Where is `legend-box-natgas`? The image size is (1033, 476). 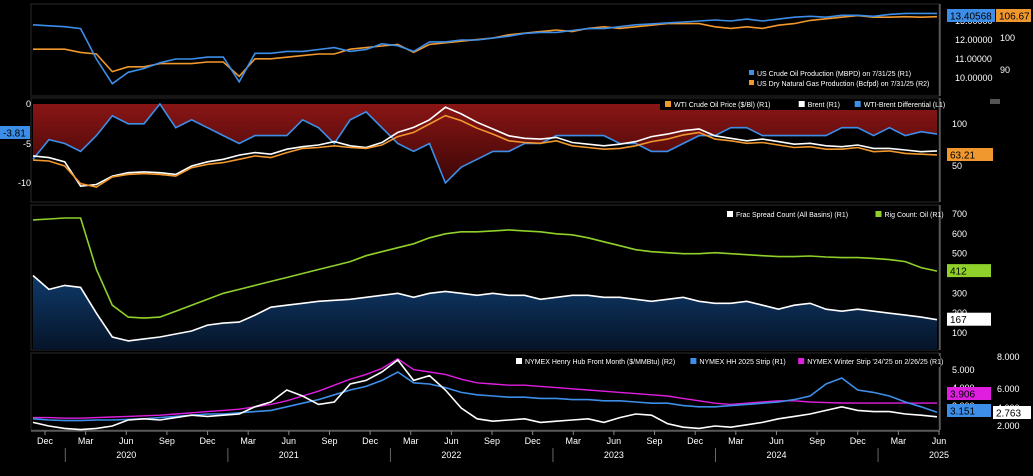
legend-box-natgas is located at coordinates (726, 361).